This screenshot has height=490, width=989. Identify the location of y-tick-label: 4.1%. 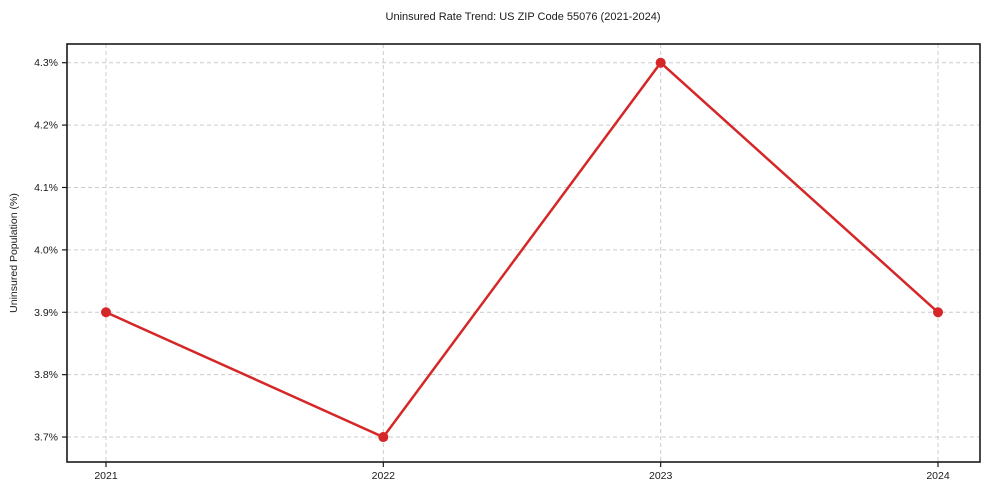
(46, 188).